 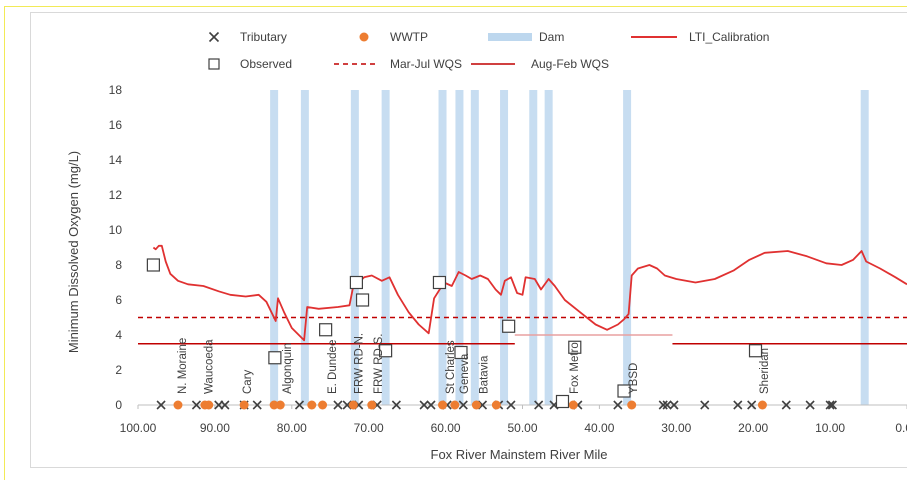 What do you see at coordinates (575, 368) in the screenshot?
I see `location-label-10: Fox Metro` at bounding box center [575, 368].